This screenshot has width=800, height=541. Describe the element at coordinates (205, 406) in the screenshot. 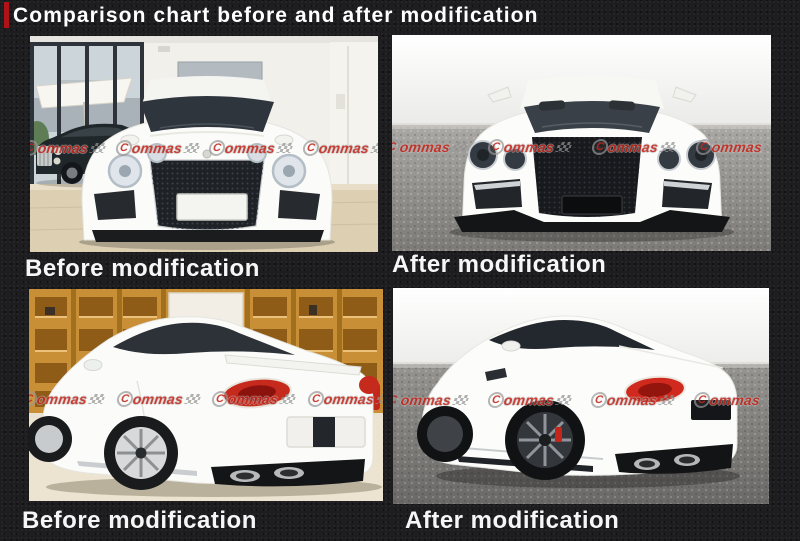

I see `white-gt-rear` at that location.